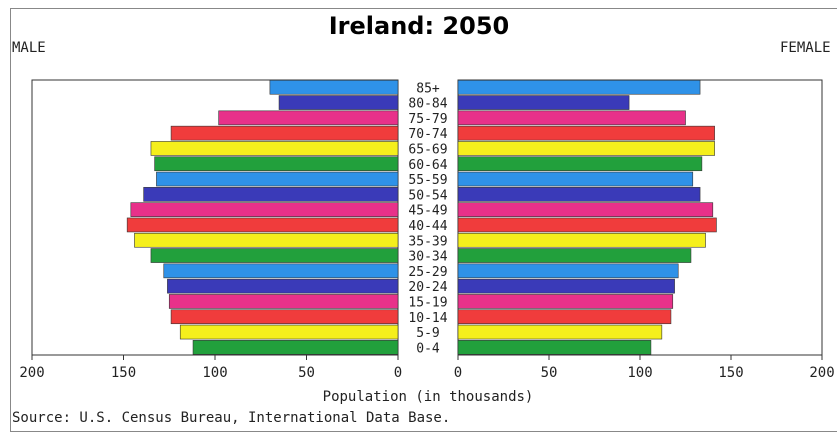 The width and height of the screenshot is (838, 432). I want to click on age-group-label: 55-59, so click(427, 180).